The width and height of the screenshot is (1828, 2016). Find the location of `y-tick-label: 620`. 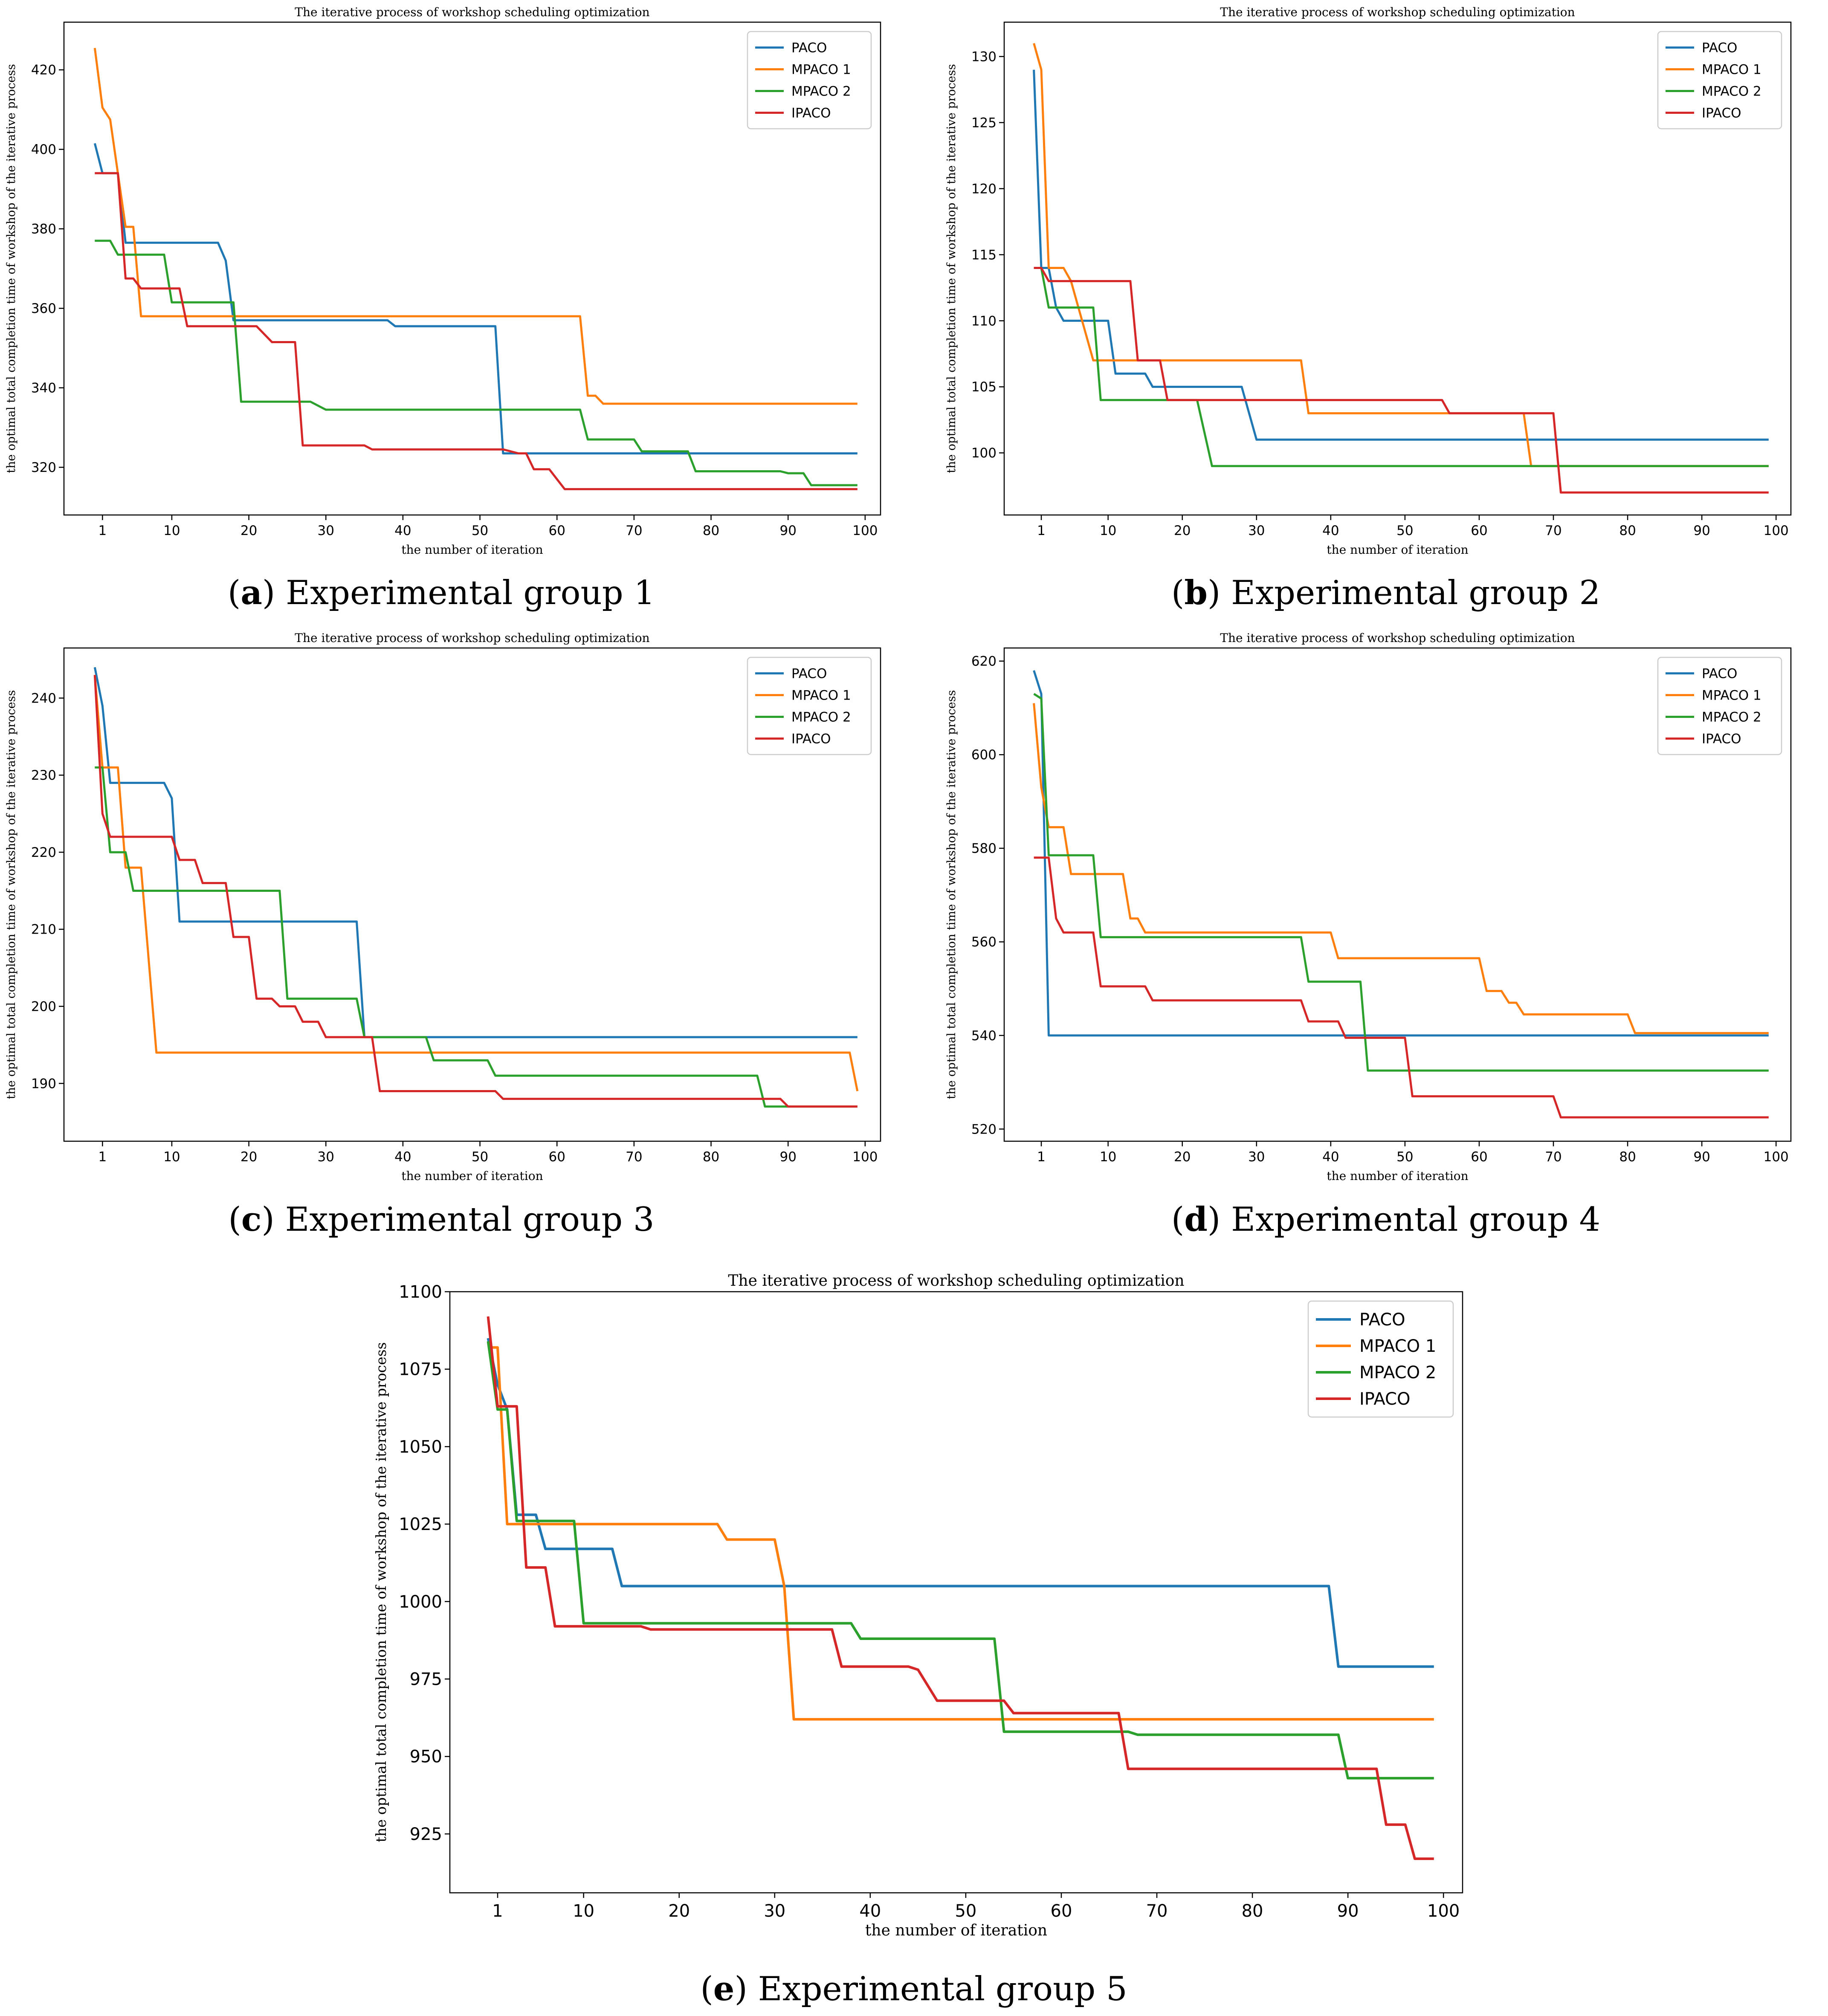

y-tick-label: 620 is located at coordinates (984, 661).